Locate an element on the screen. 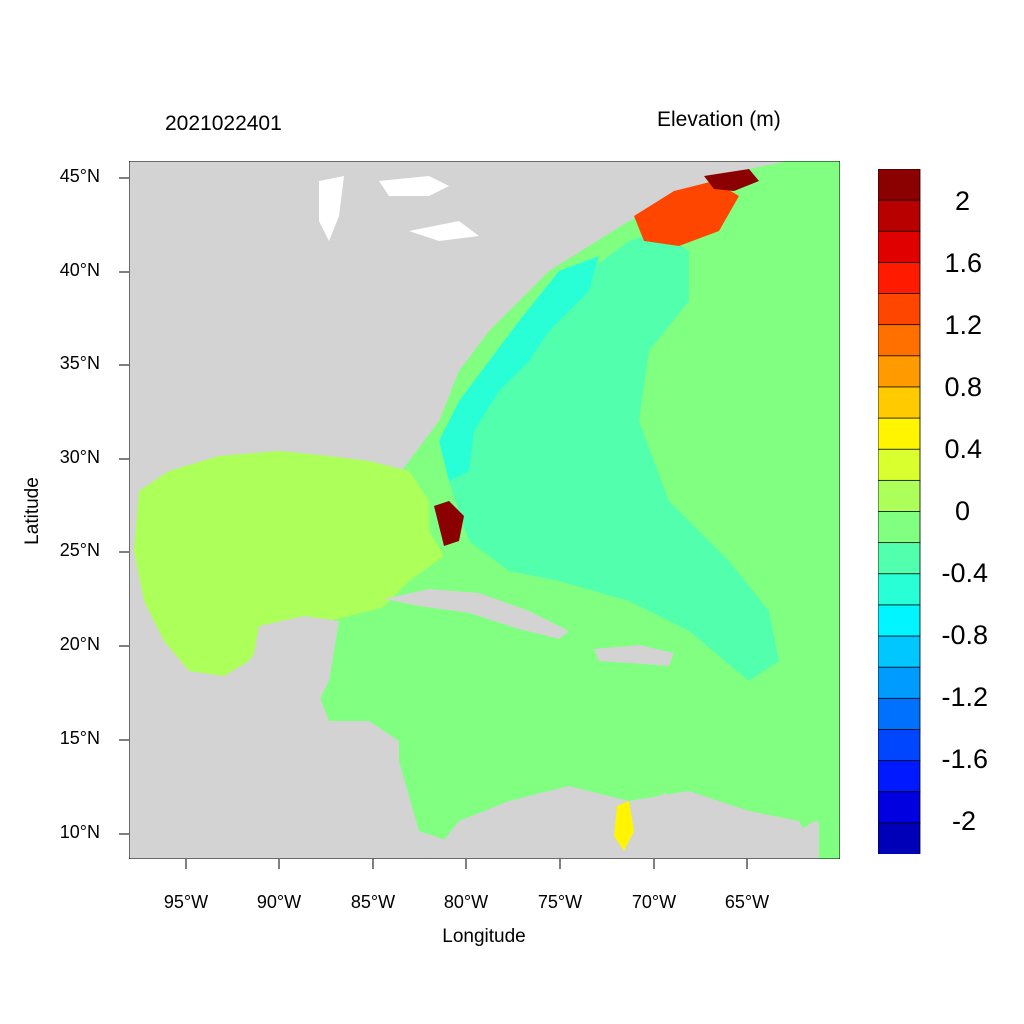  lat-tick-15: 15°N is located at coordinates (79, 738).